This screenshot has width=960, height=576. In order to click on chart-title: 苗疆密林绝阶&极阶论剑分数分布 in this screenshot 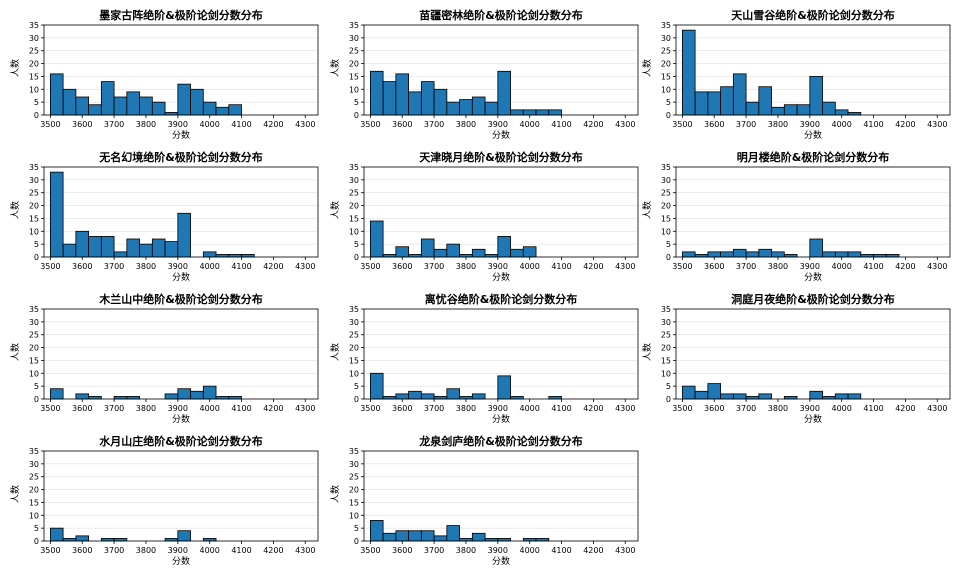, I will do `click(501, 15)`.